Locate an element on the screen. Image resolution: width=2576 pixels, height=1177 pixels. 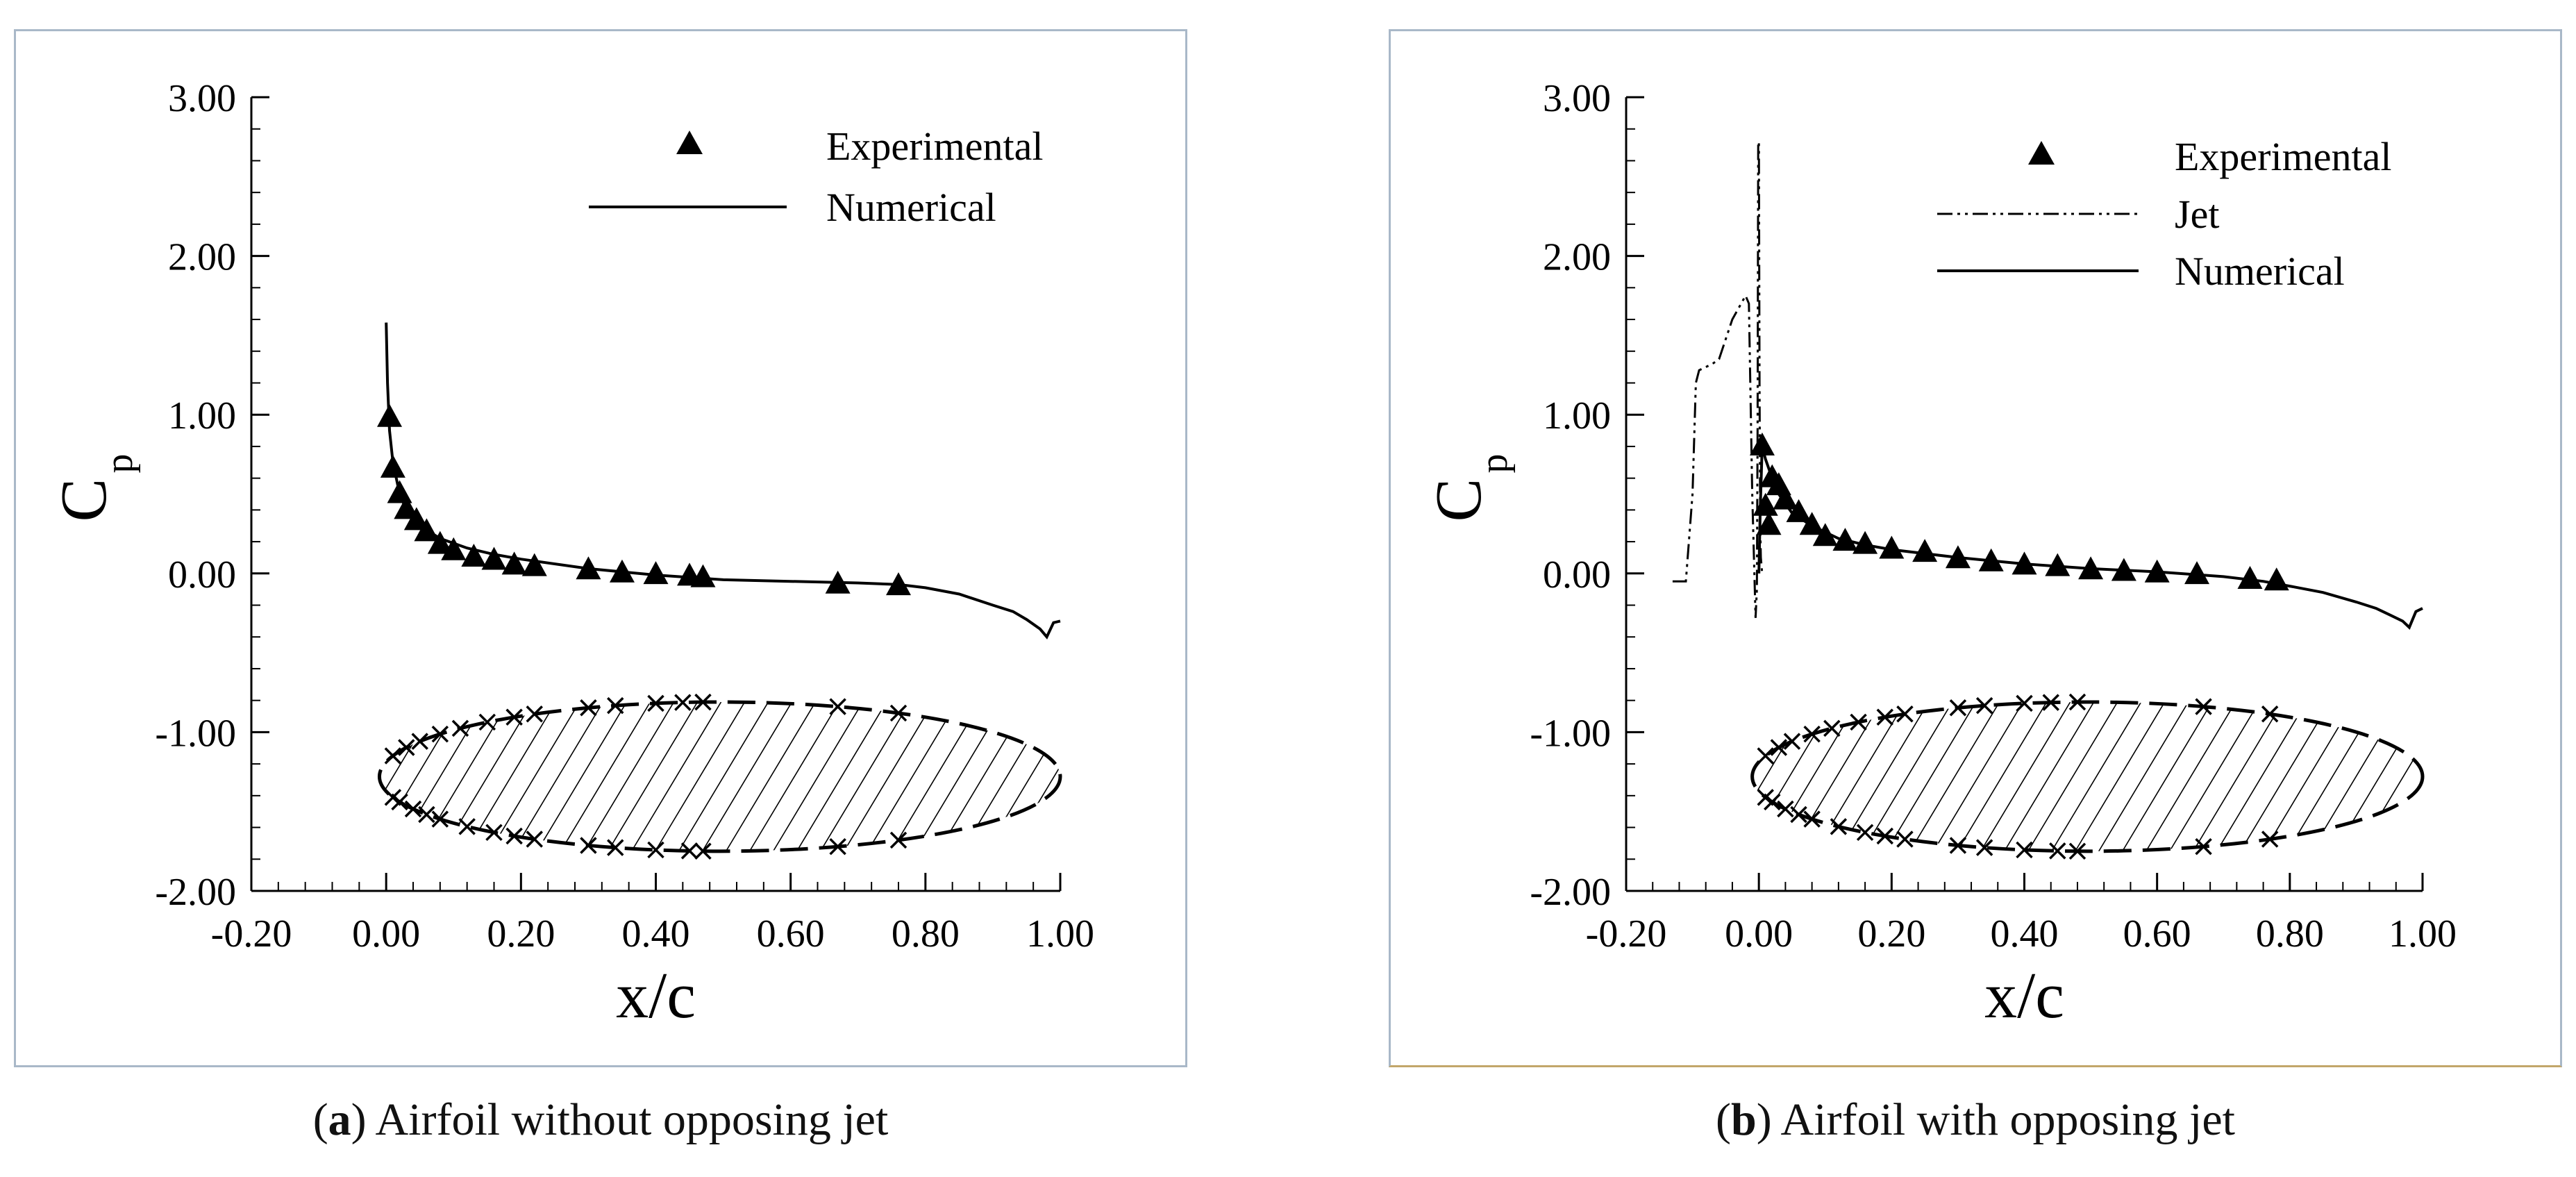
chart1-x-tick-label: 0.60 is located at coordinates (791, 933).